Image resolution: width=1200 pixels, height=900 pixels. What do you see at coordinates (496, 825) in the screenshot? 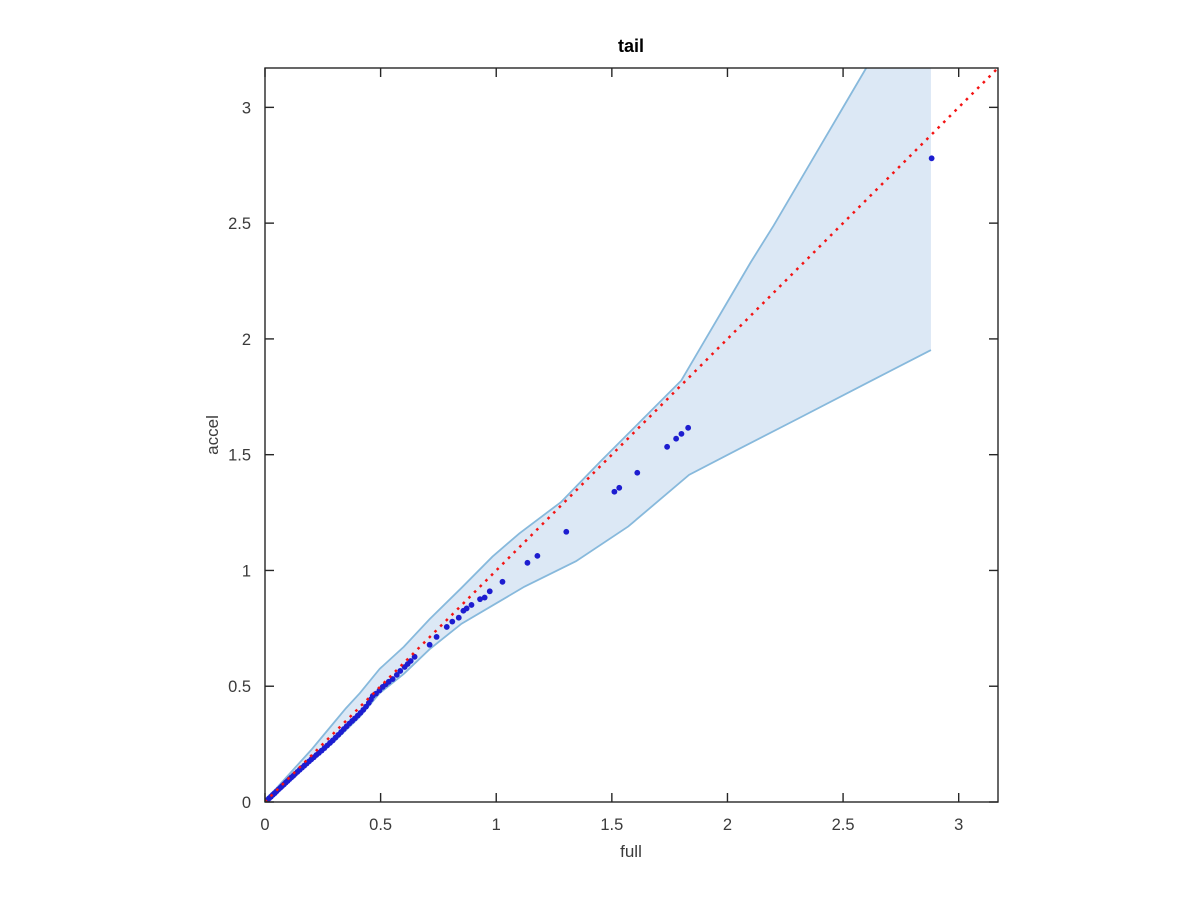
I see `x-tick-label: 1` at bounding box center [496, 825].